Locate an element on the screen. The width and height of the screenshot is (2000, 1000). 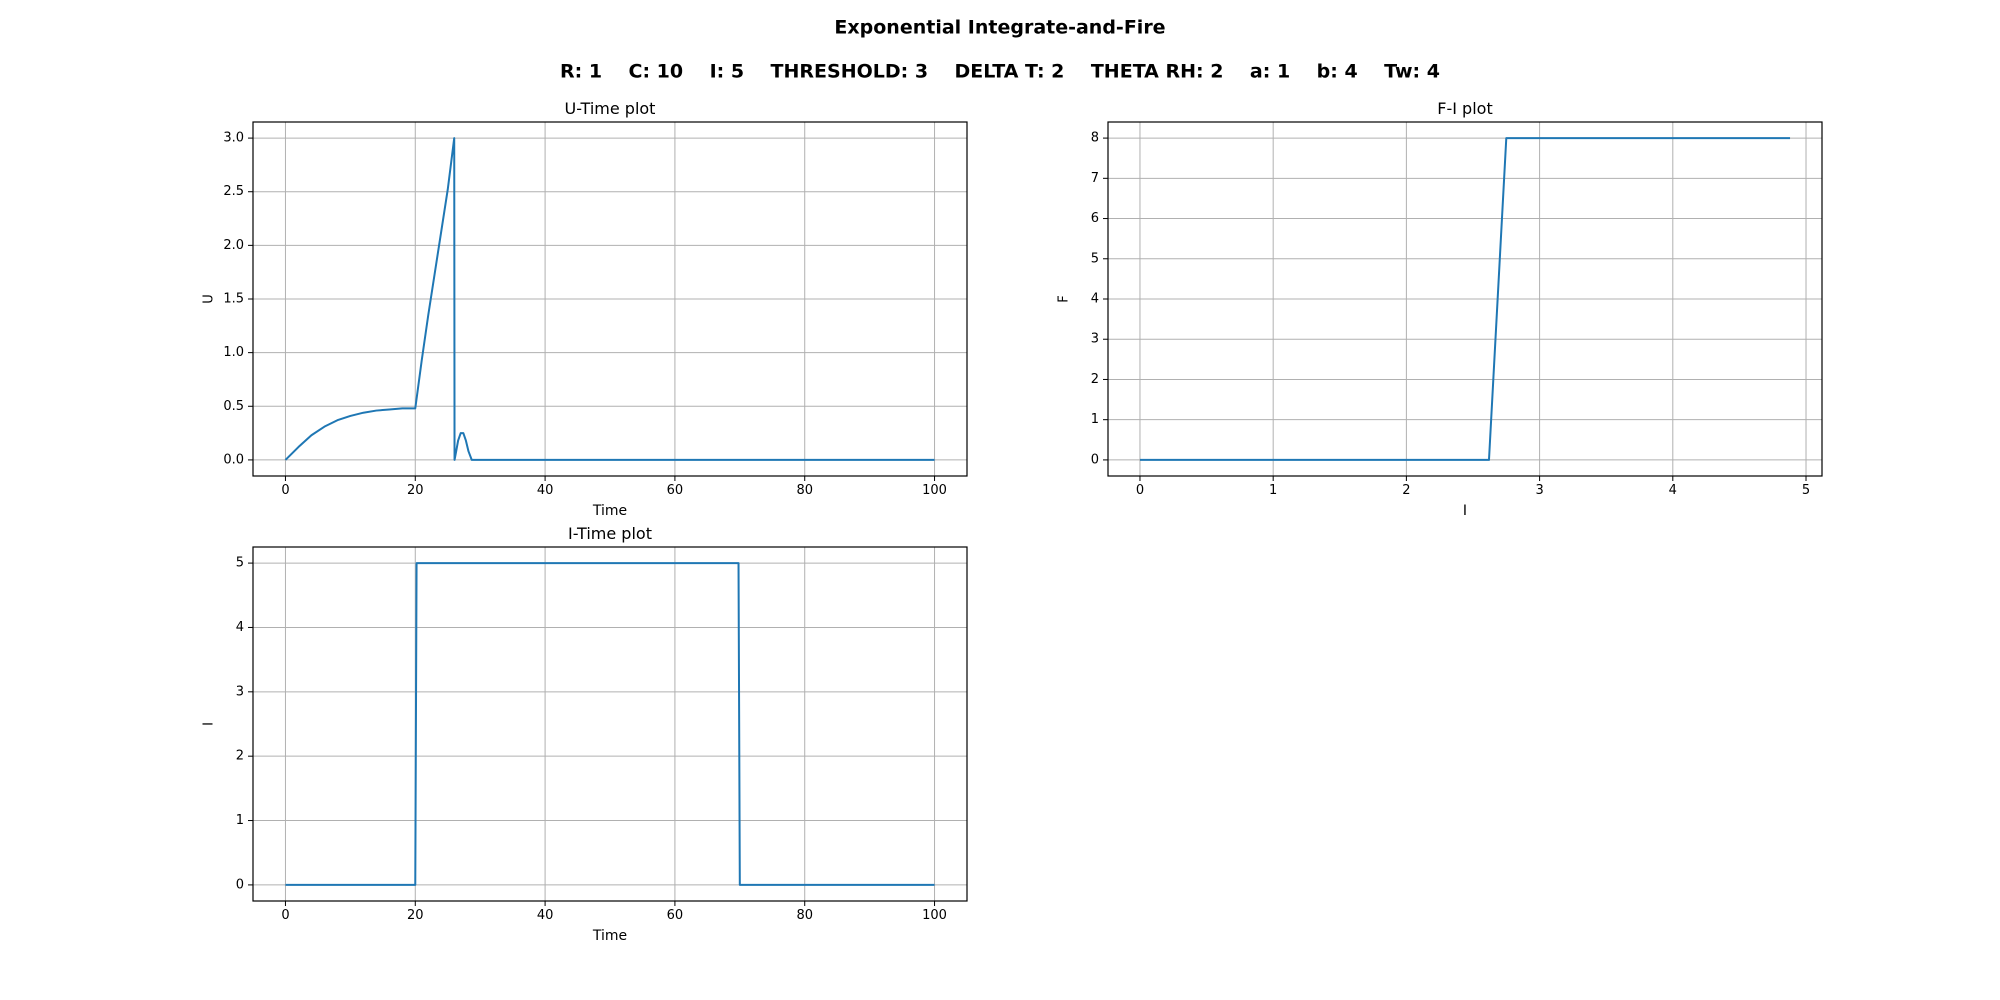
f-i-y-tick-label: 7 is located at coordinates (1095, 178).